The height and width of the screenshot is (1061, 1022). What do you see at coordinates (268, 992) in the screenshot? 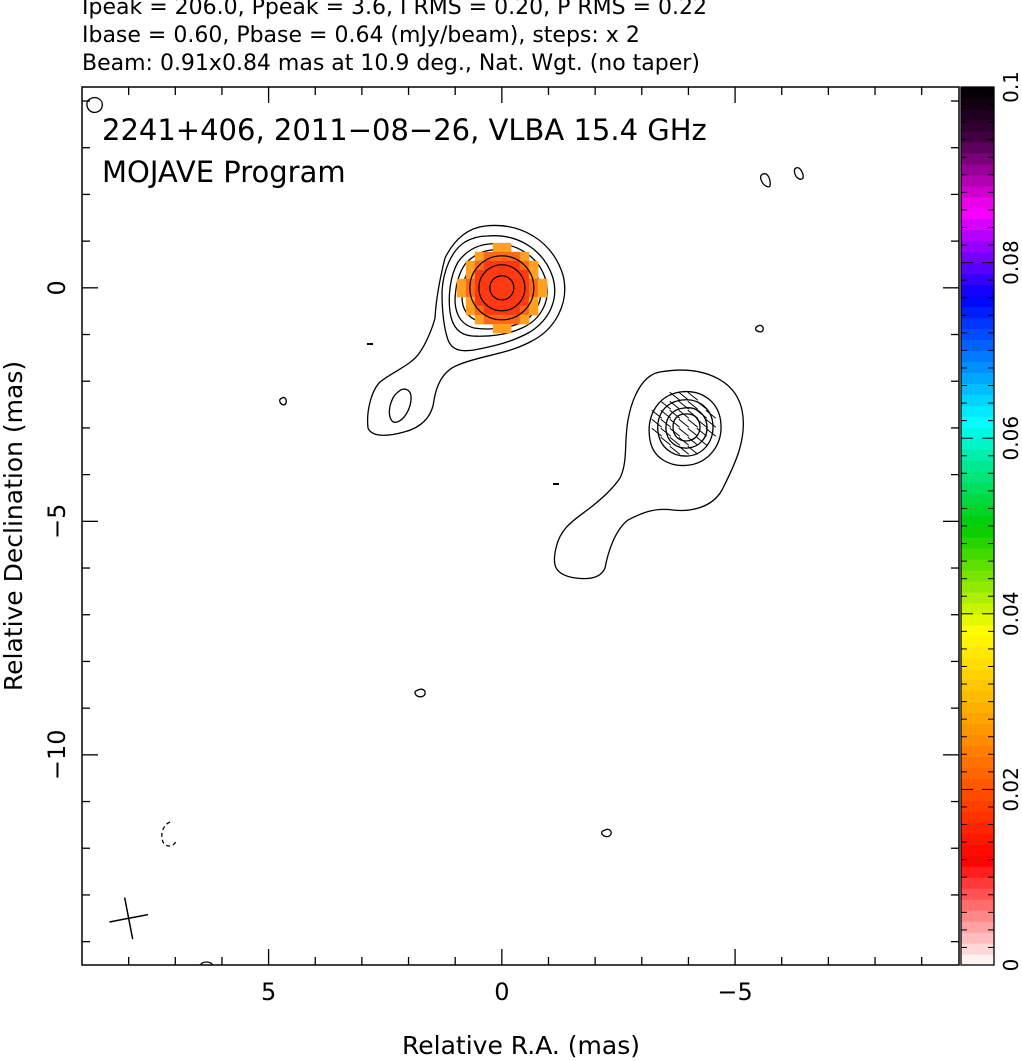
I see `x-tick-label: 5` at bounding box center [268, 992].